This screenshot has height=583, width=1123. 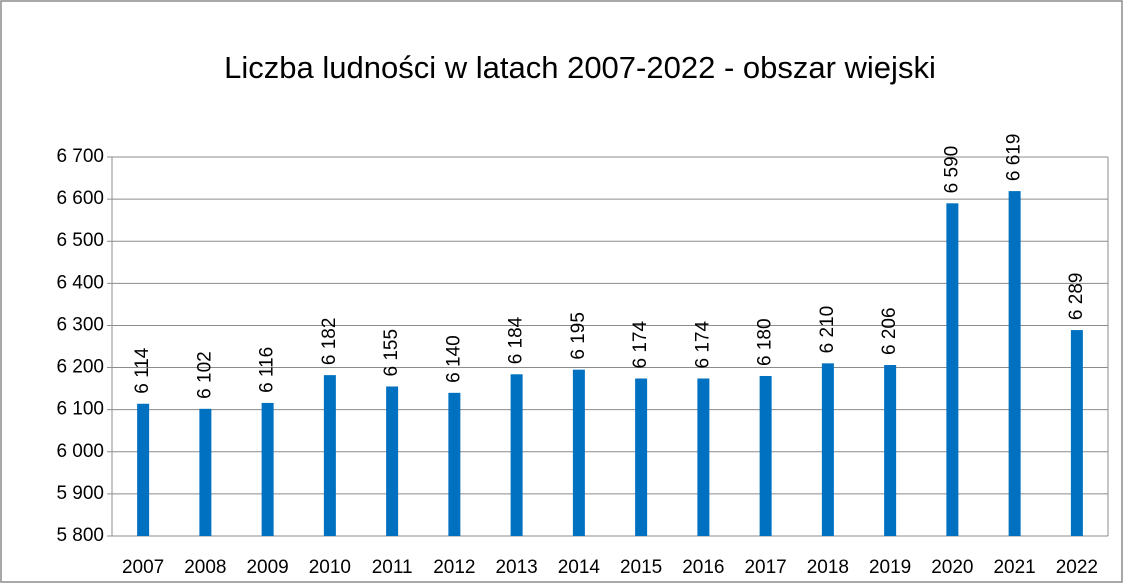 What do you see at coordinates (578, 336) in the screenshot?
I see `data-label: 6 195` at bounding box center [578, 336].